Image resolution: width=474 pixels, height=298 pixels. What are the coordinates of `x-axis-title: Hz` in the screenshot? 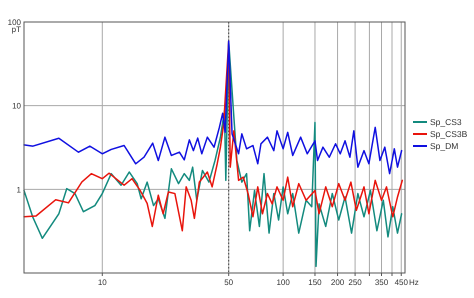 It's located at (414, 282).